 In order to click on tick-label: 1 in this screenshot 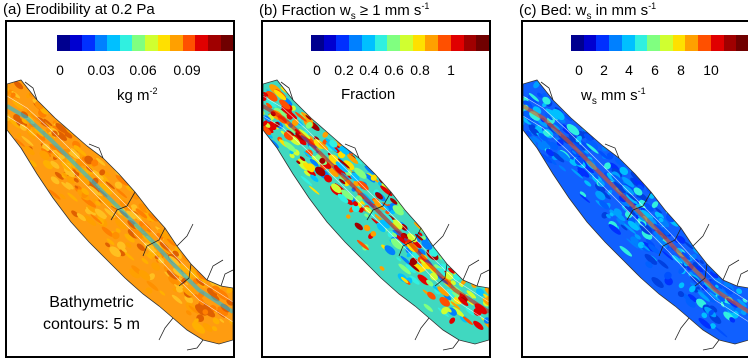, I will do `click(451, 70)`.